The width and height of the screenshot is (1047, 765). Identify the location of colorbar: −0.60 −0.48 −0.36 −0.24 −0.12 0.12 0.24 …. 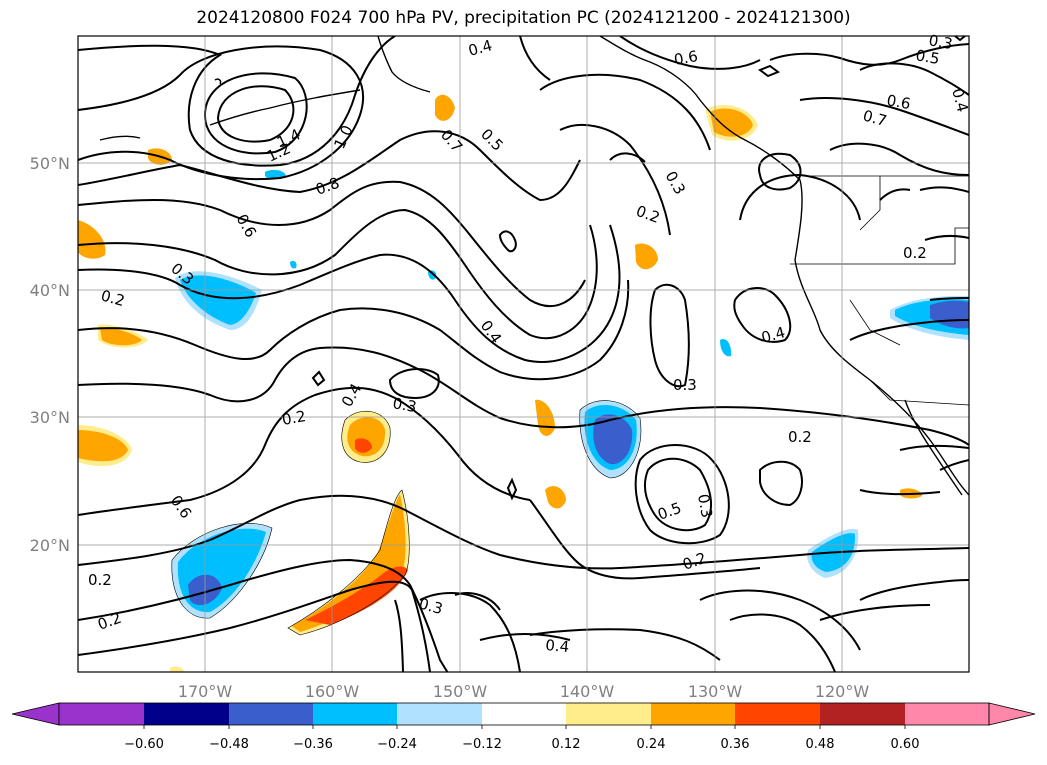
(523, 727).